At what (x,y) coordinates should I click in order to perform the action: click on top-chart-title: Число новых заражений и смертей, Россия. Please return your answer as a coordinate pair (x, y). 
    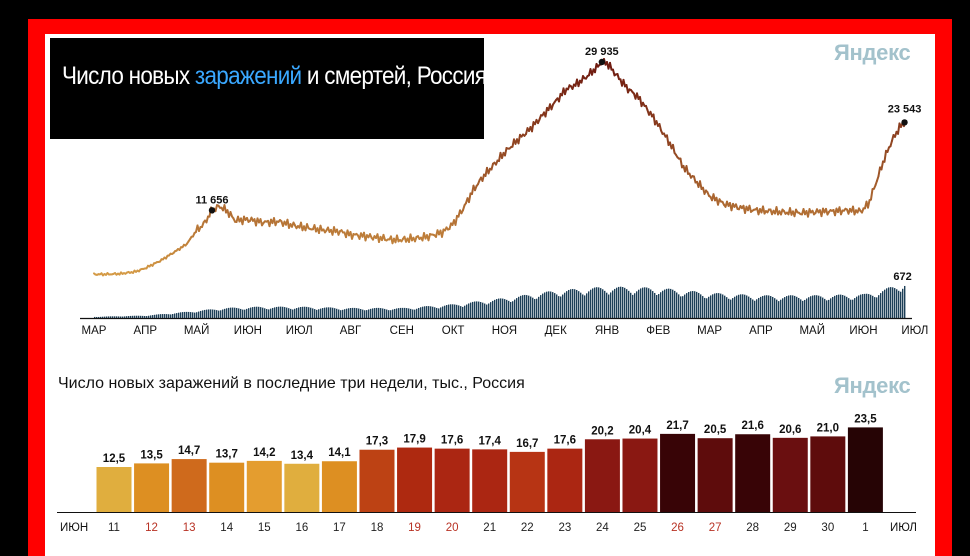
    Looking at the image, I should click on (274, 76).